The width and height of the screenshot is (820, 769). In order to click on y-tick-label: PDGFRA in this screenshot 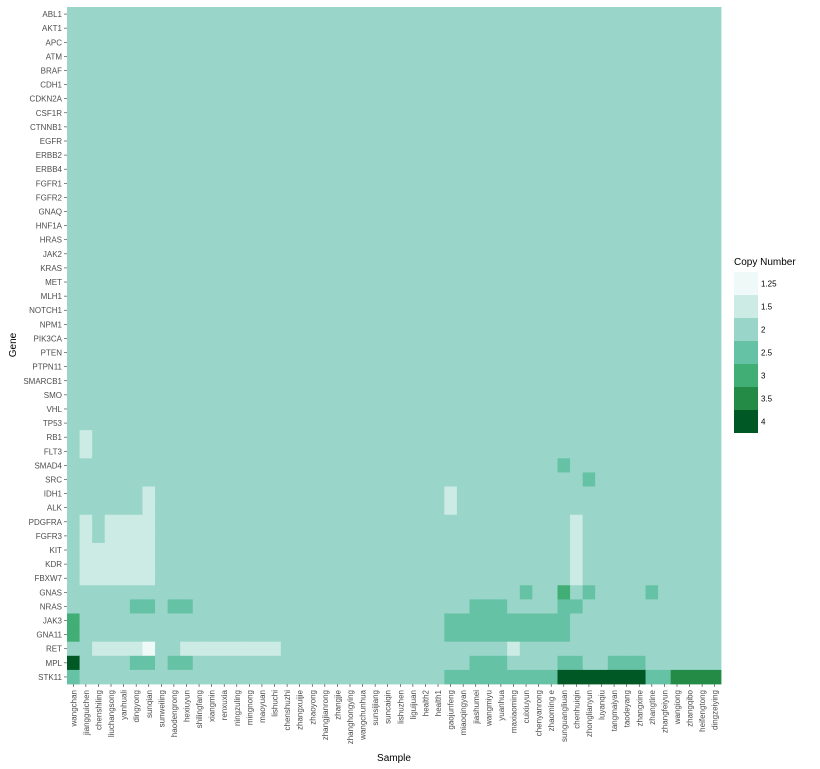, I will do `click(46, 522)`.